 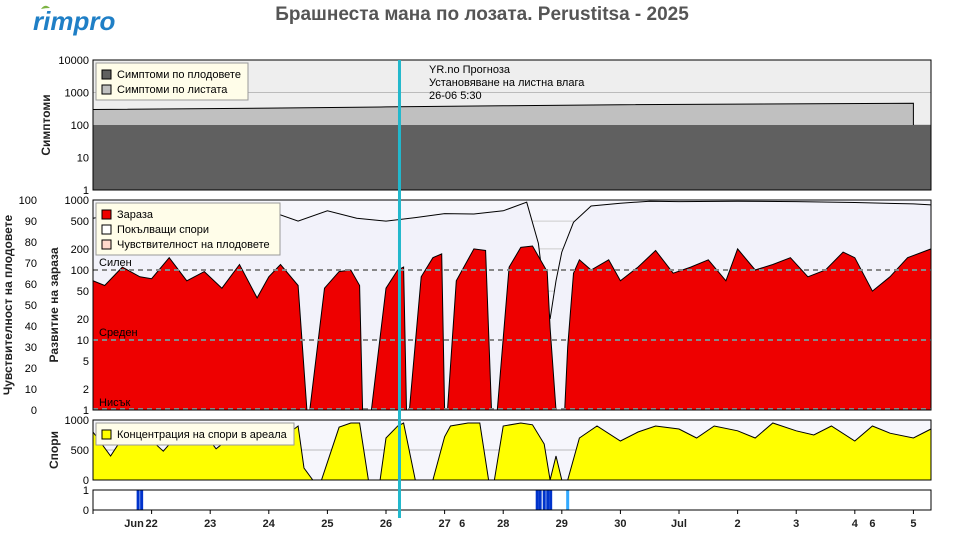 What do you see at coordinates (193, 245) in the screenshot?
I see `legend-label: Чувствителност на плодовете` at bounding box center [193, 245].